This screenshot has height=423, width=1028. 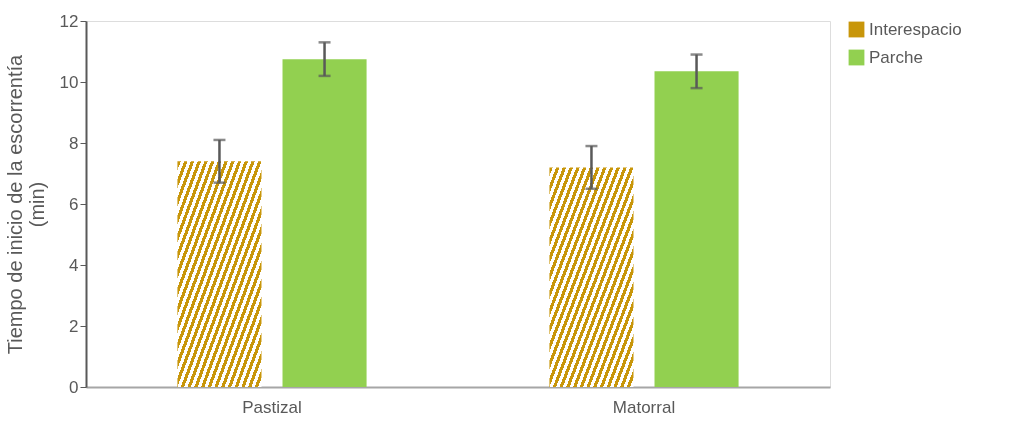 I want to click on x-tick-label: Matorral, so click(x=644, y=407).